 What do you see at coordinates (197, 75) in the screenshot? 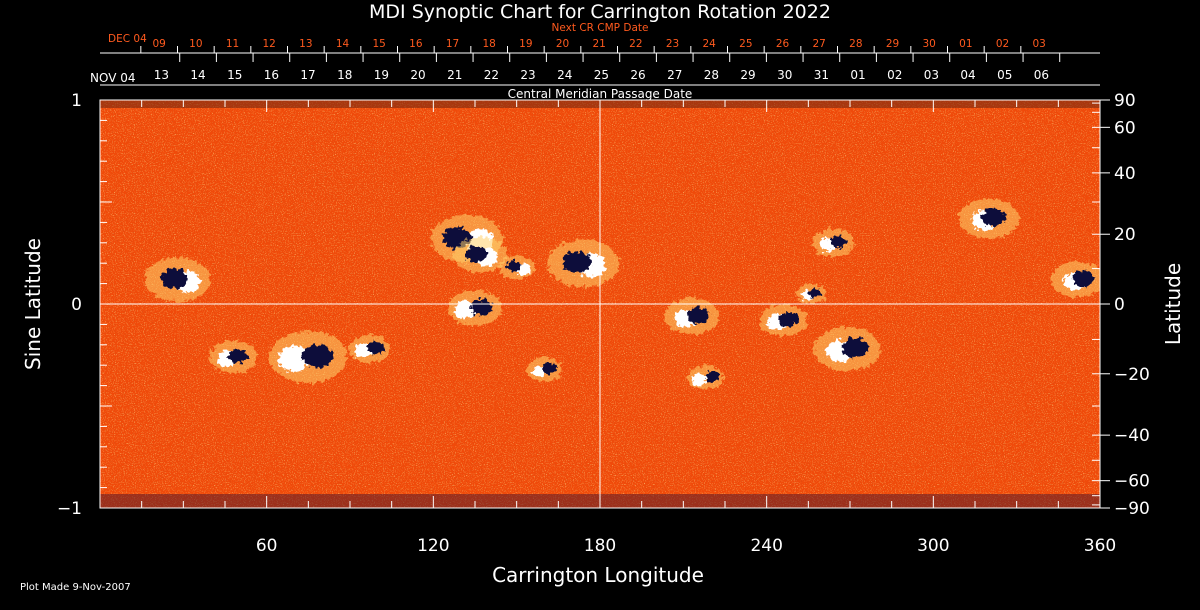
I see `cmp-date-label: 14` at bounding box center [197, 75].